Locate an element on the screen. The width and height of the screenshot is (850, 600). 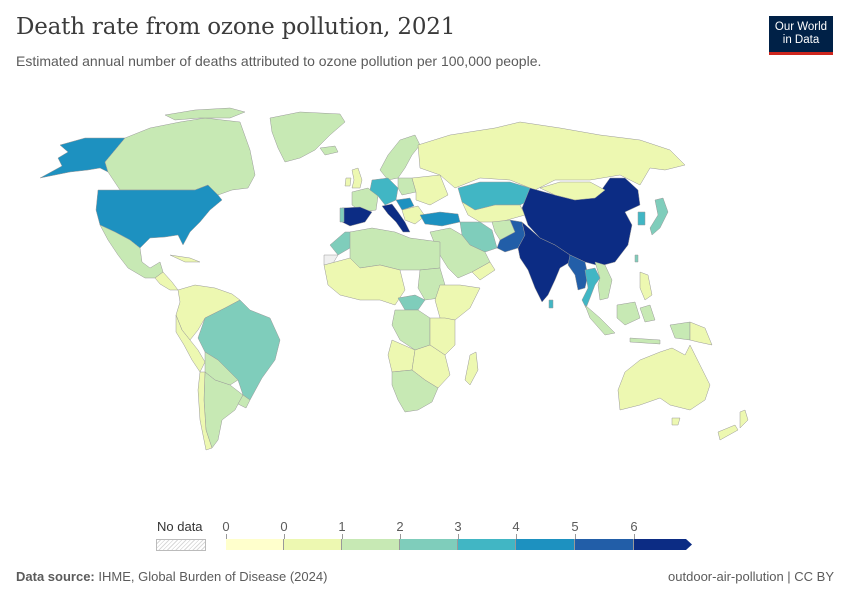
region-japan is located at coordinates (659, 216).